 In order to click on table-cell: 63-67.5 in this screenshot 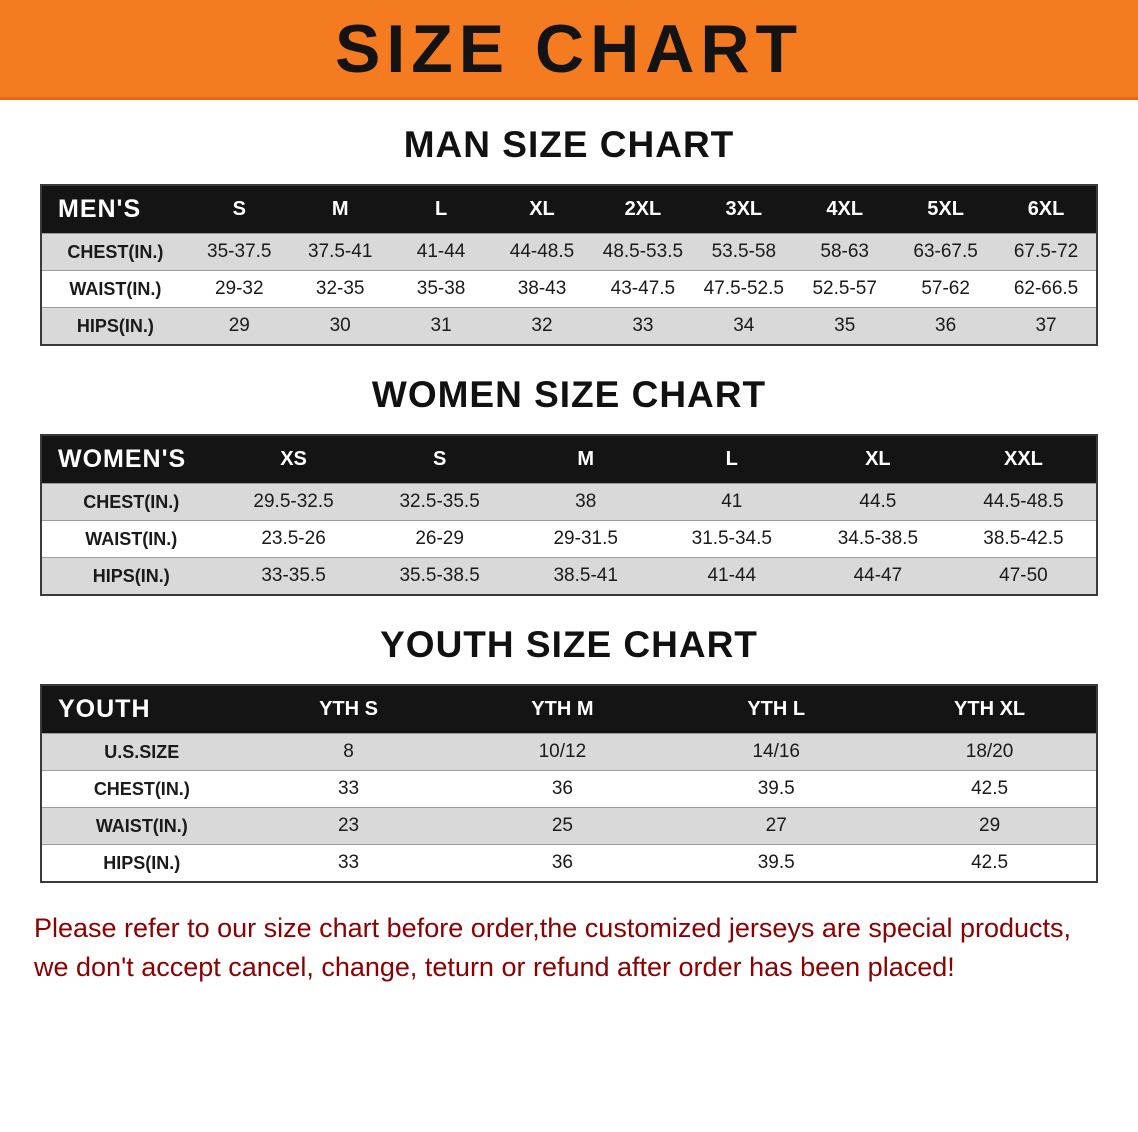, I will do `click(946, 252)`.